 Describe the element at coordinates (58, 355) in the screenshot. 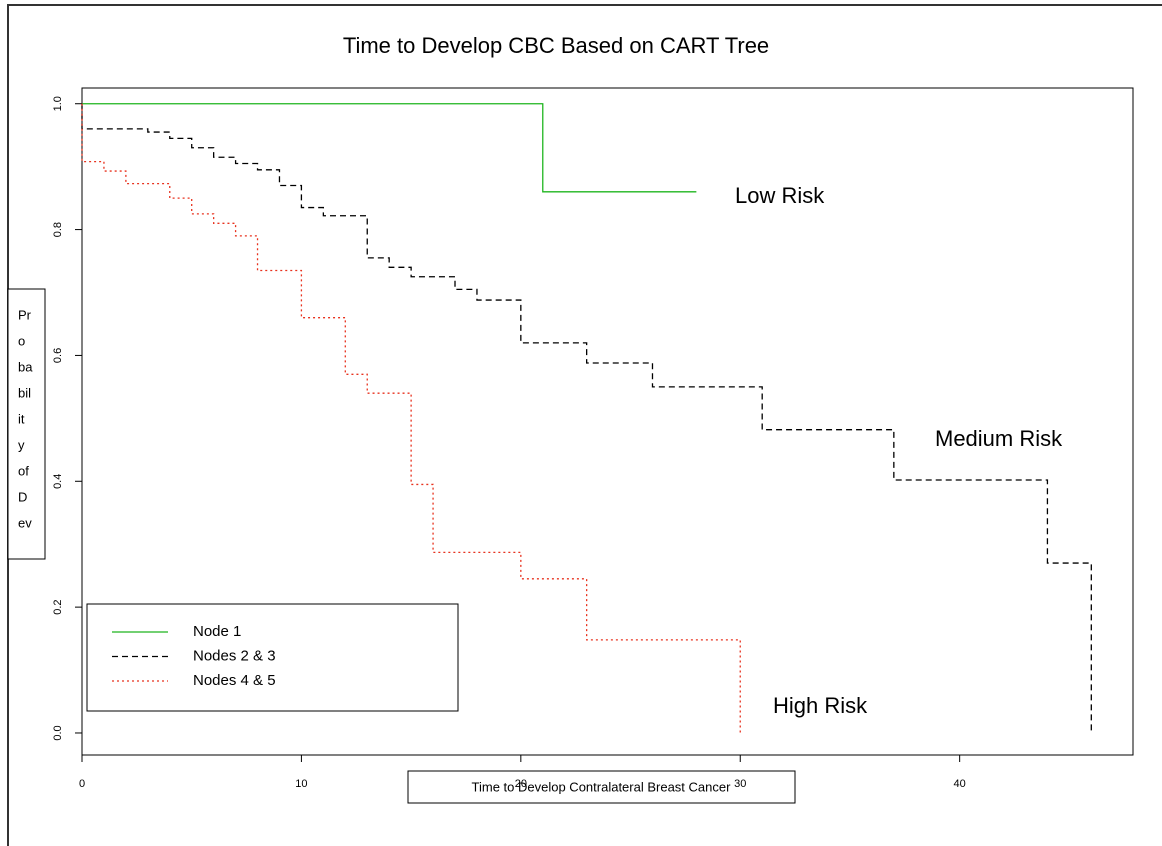

I see `y-tick-label: 0.6` at that location.